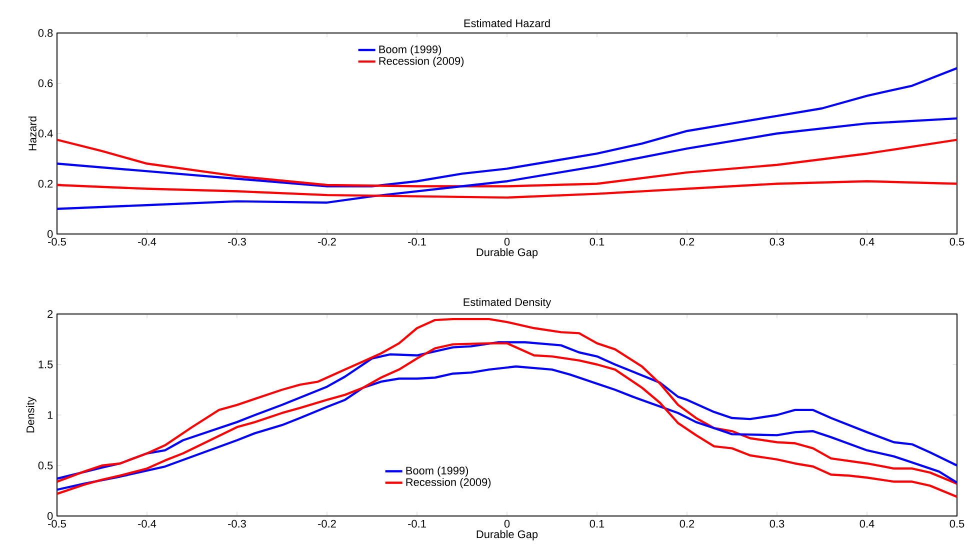 This screenshot has width=972, height=554. I want to click on y-tick-label: 2, so click(50, 314).